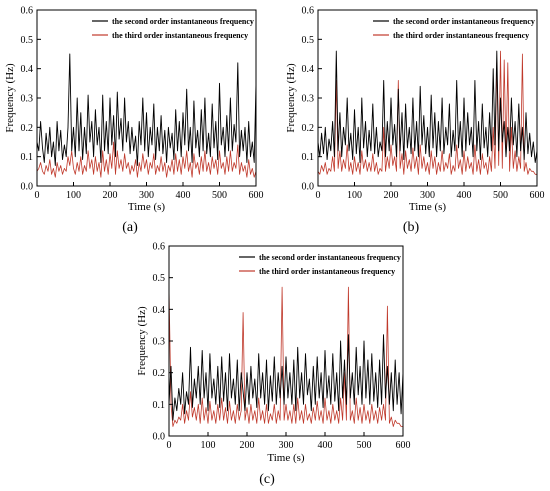 The image size is (550, 491). Describe the element at coordinates (130, 227) in the screenshot. I see `panel-label: (a)` at that location.